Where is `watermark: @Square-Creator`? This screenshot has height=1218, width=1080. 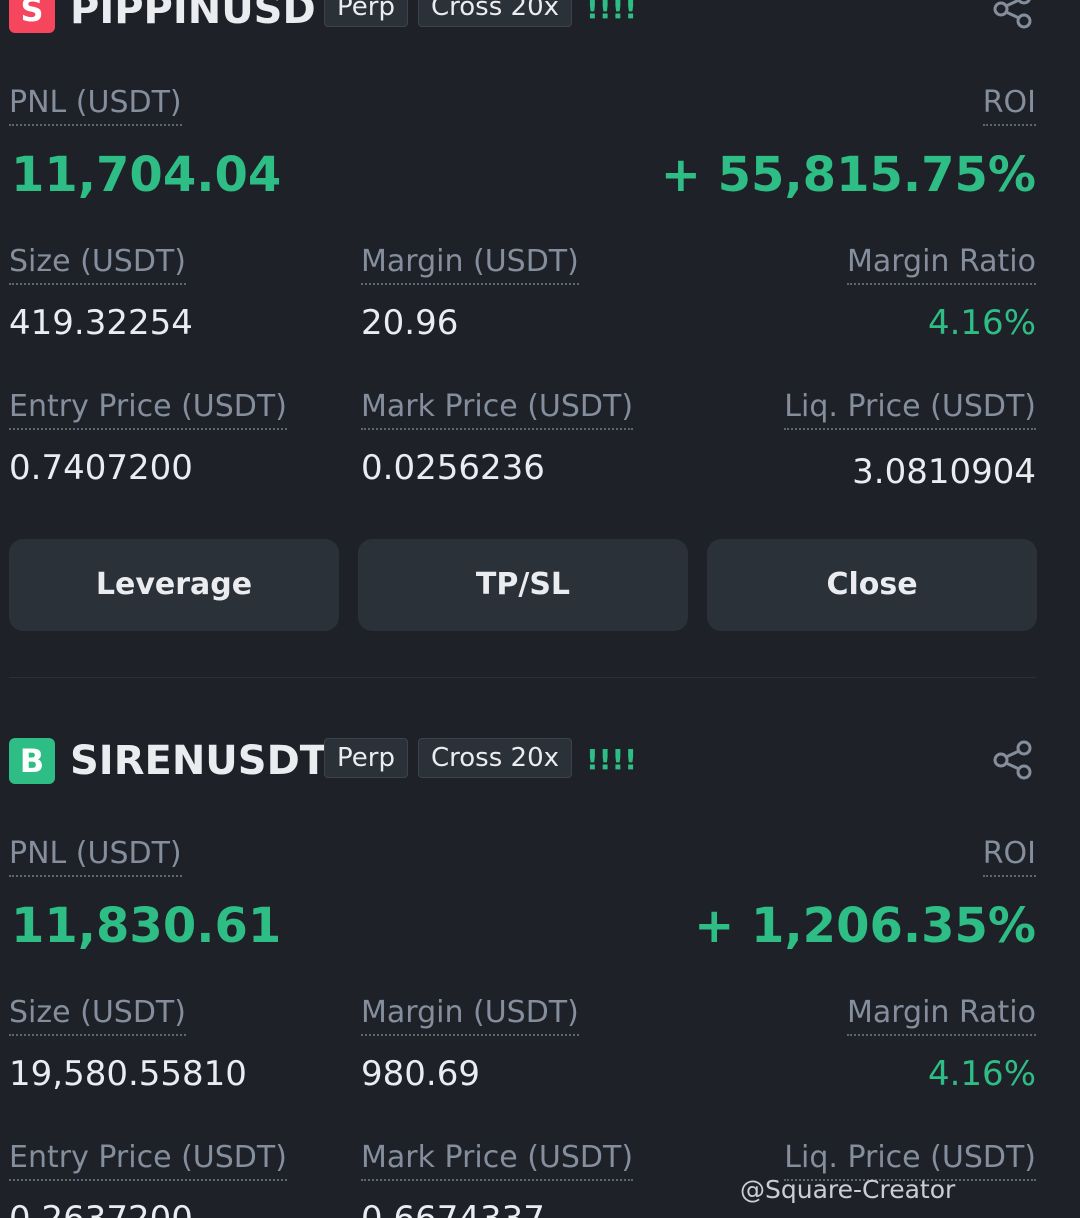 watermark: @Square-Creator is located at coordinates (848, 1189).